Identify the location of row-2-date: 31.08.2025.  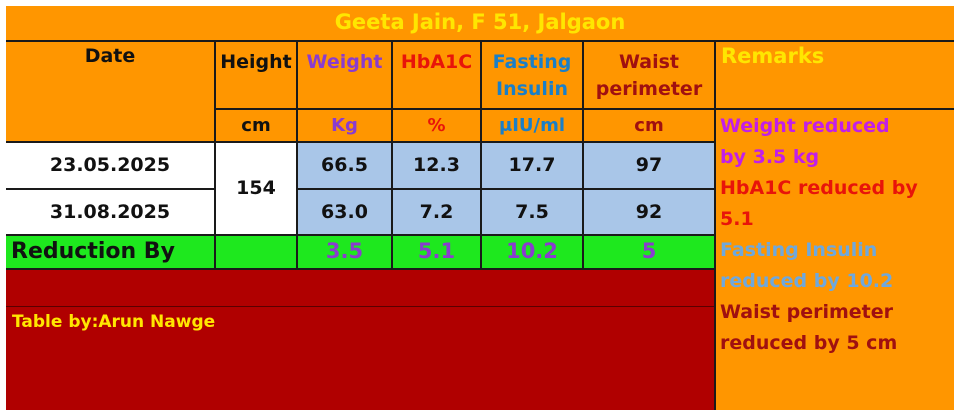
(110, 211).